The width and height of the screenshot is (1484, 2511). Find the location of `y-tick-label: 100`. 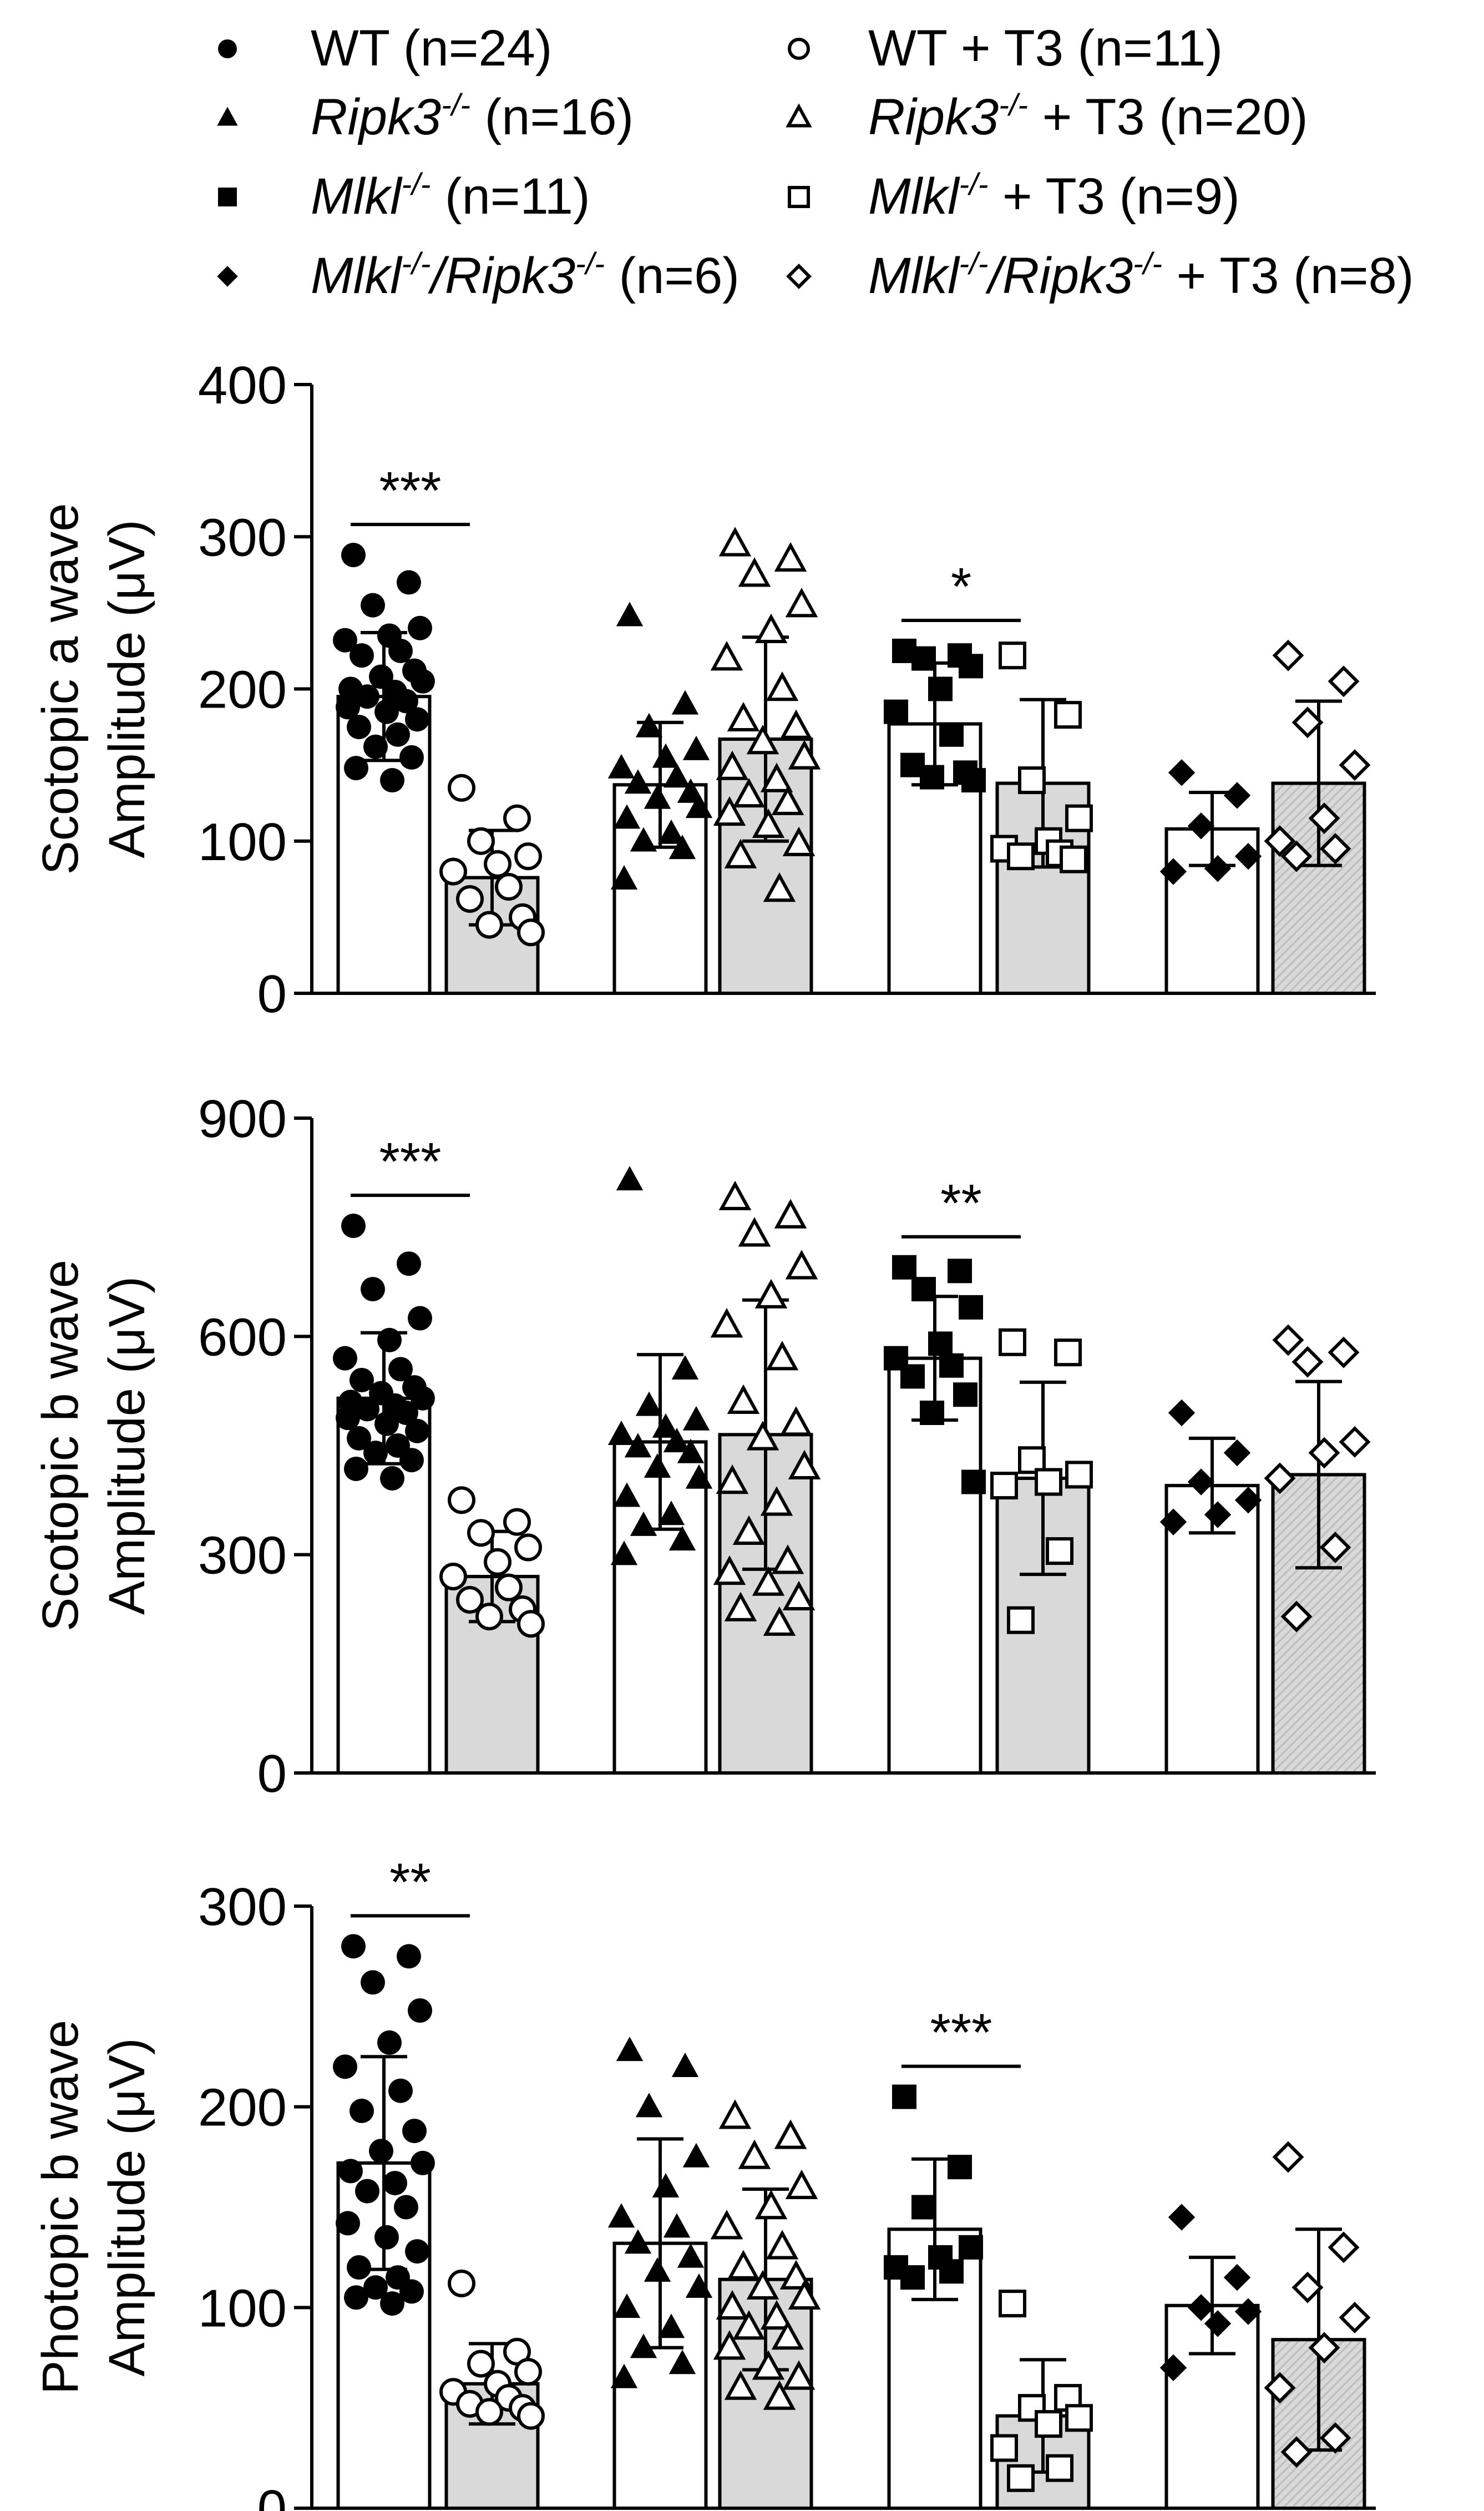

y-tick-label: 100 is located at coordinates (242, 2308).